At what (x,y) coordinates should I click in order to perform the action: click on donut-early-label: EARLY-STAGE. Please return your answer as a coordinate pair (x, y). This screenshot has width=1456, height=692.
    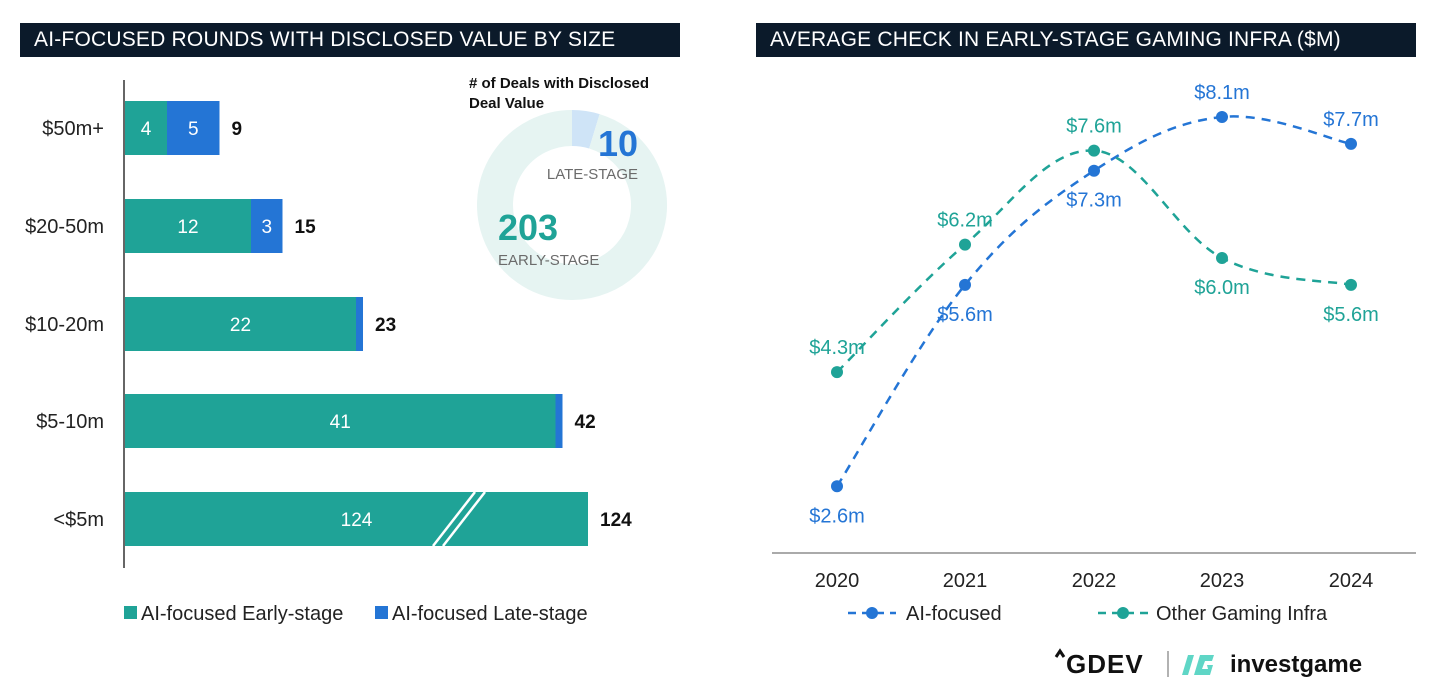
    Looking at the image, I should click on (548, 260).